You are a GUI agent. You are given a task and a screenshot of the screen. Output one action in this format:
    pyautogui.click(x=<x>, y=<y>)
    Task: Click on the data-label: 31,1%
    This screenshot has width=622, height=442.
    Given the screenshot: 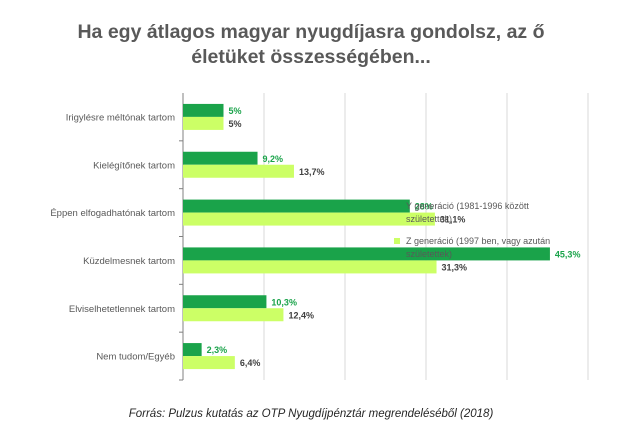 What is the action you would take?
    pyautogui.click(x=453, y=220)
    